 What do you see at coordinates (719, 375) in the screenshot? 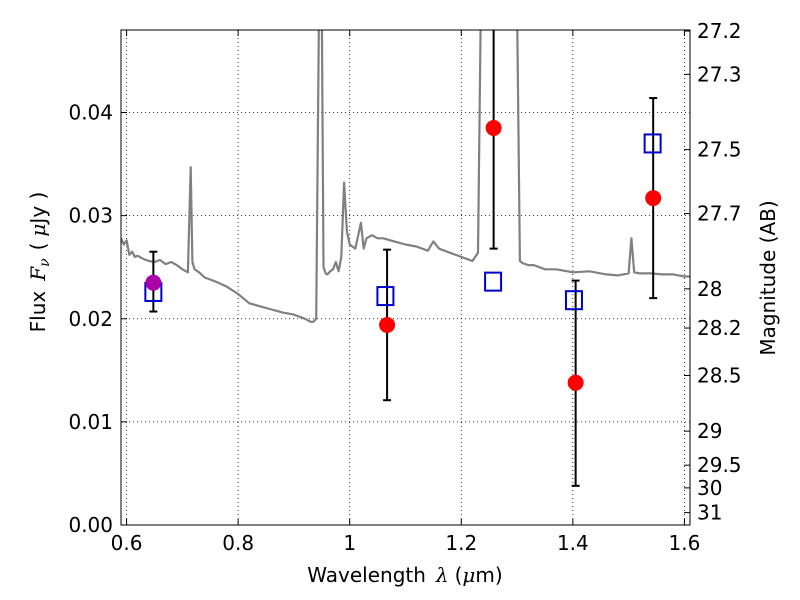
I see `secondary-y-tick-label: 28.5` at bounding box center [719, 375].